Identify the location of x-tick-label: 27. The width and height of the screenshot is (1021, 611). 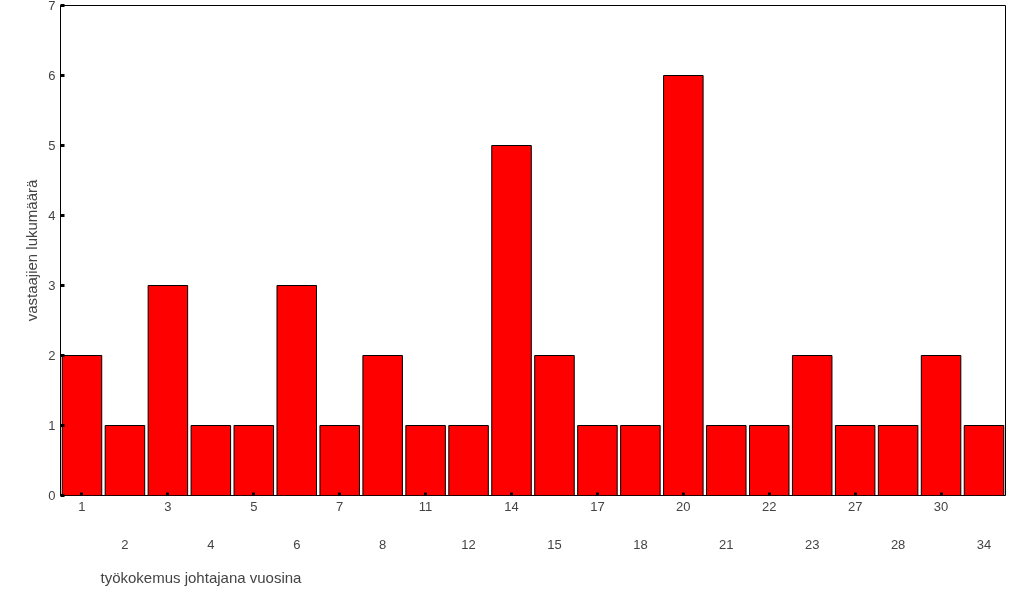
(855, 506).